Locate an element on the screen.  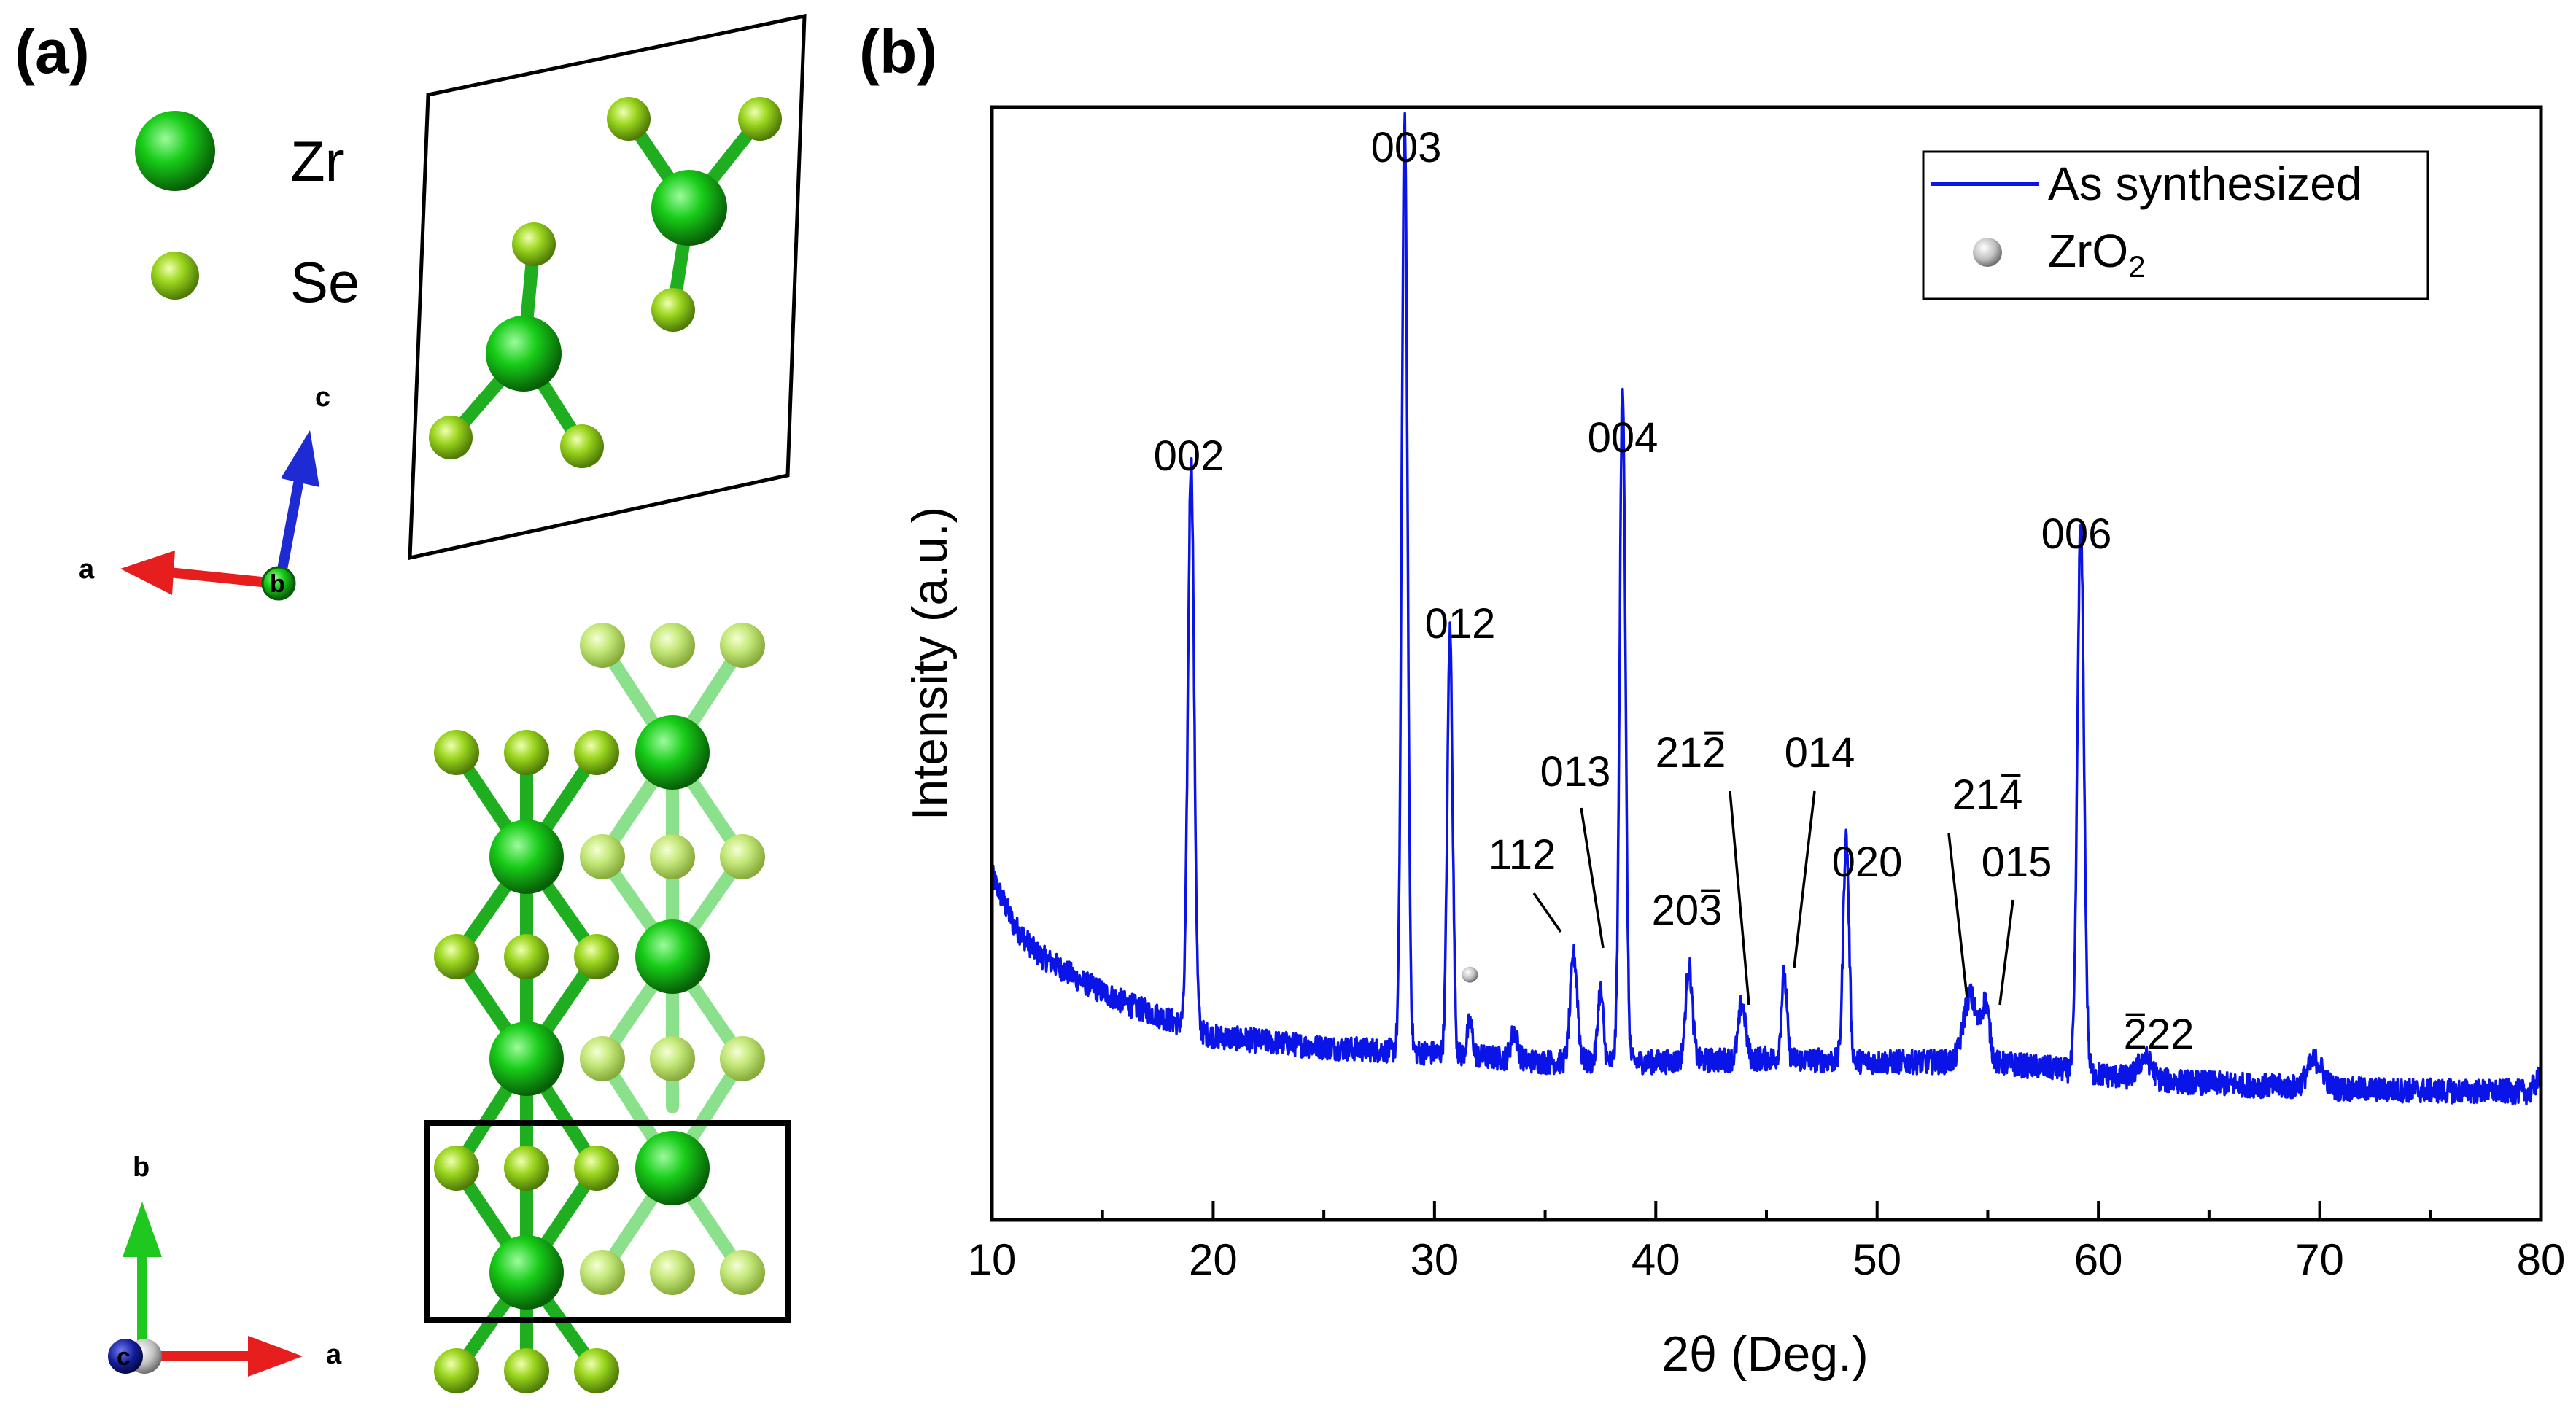
peak-label-013: 013 is located at coordinates (1576, 772).